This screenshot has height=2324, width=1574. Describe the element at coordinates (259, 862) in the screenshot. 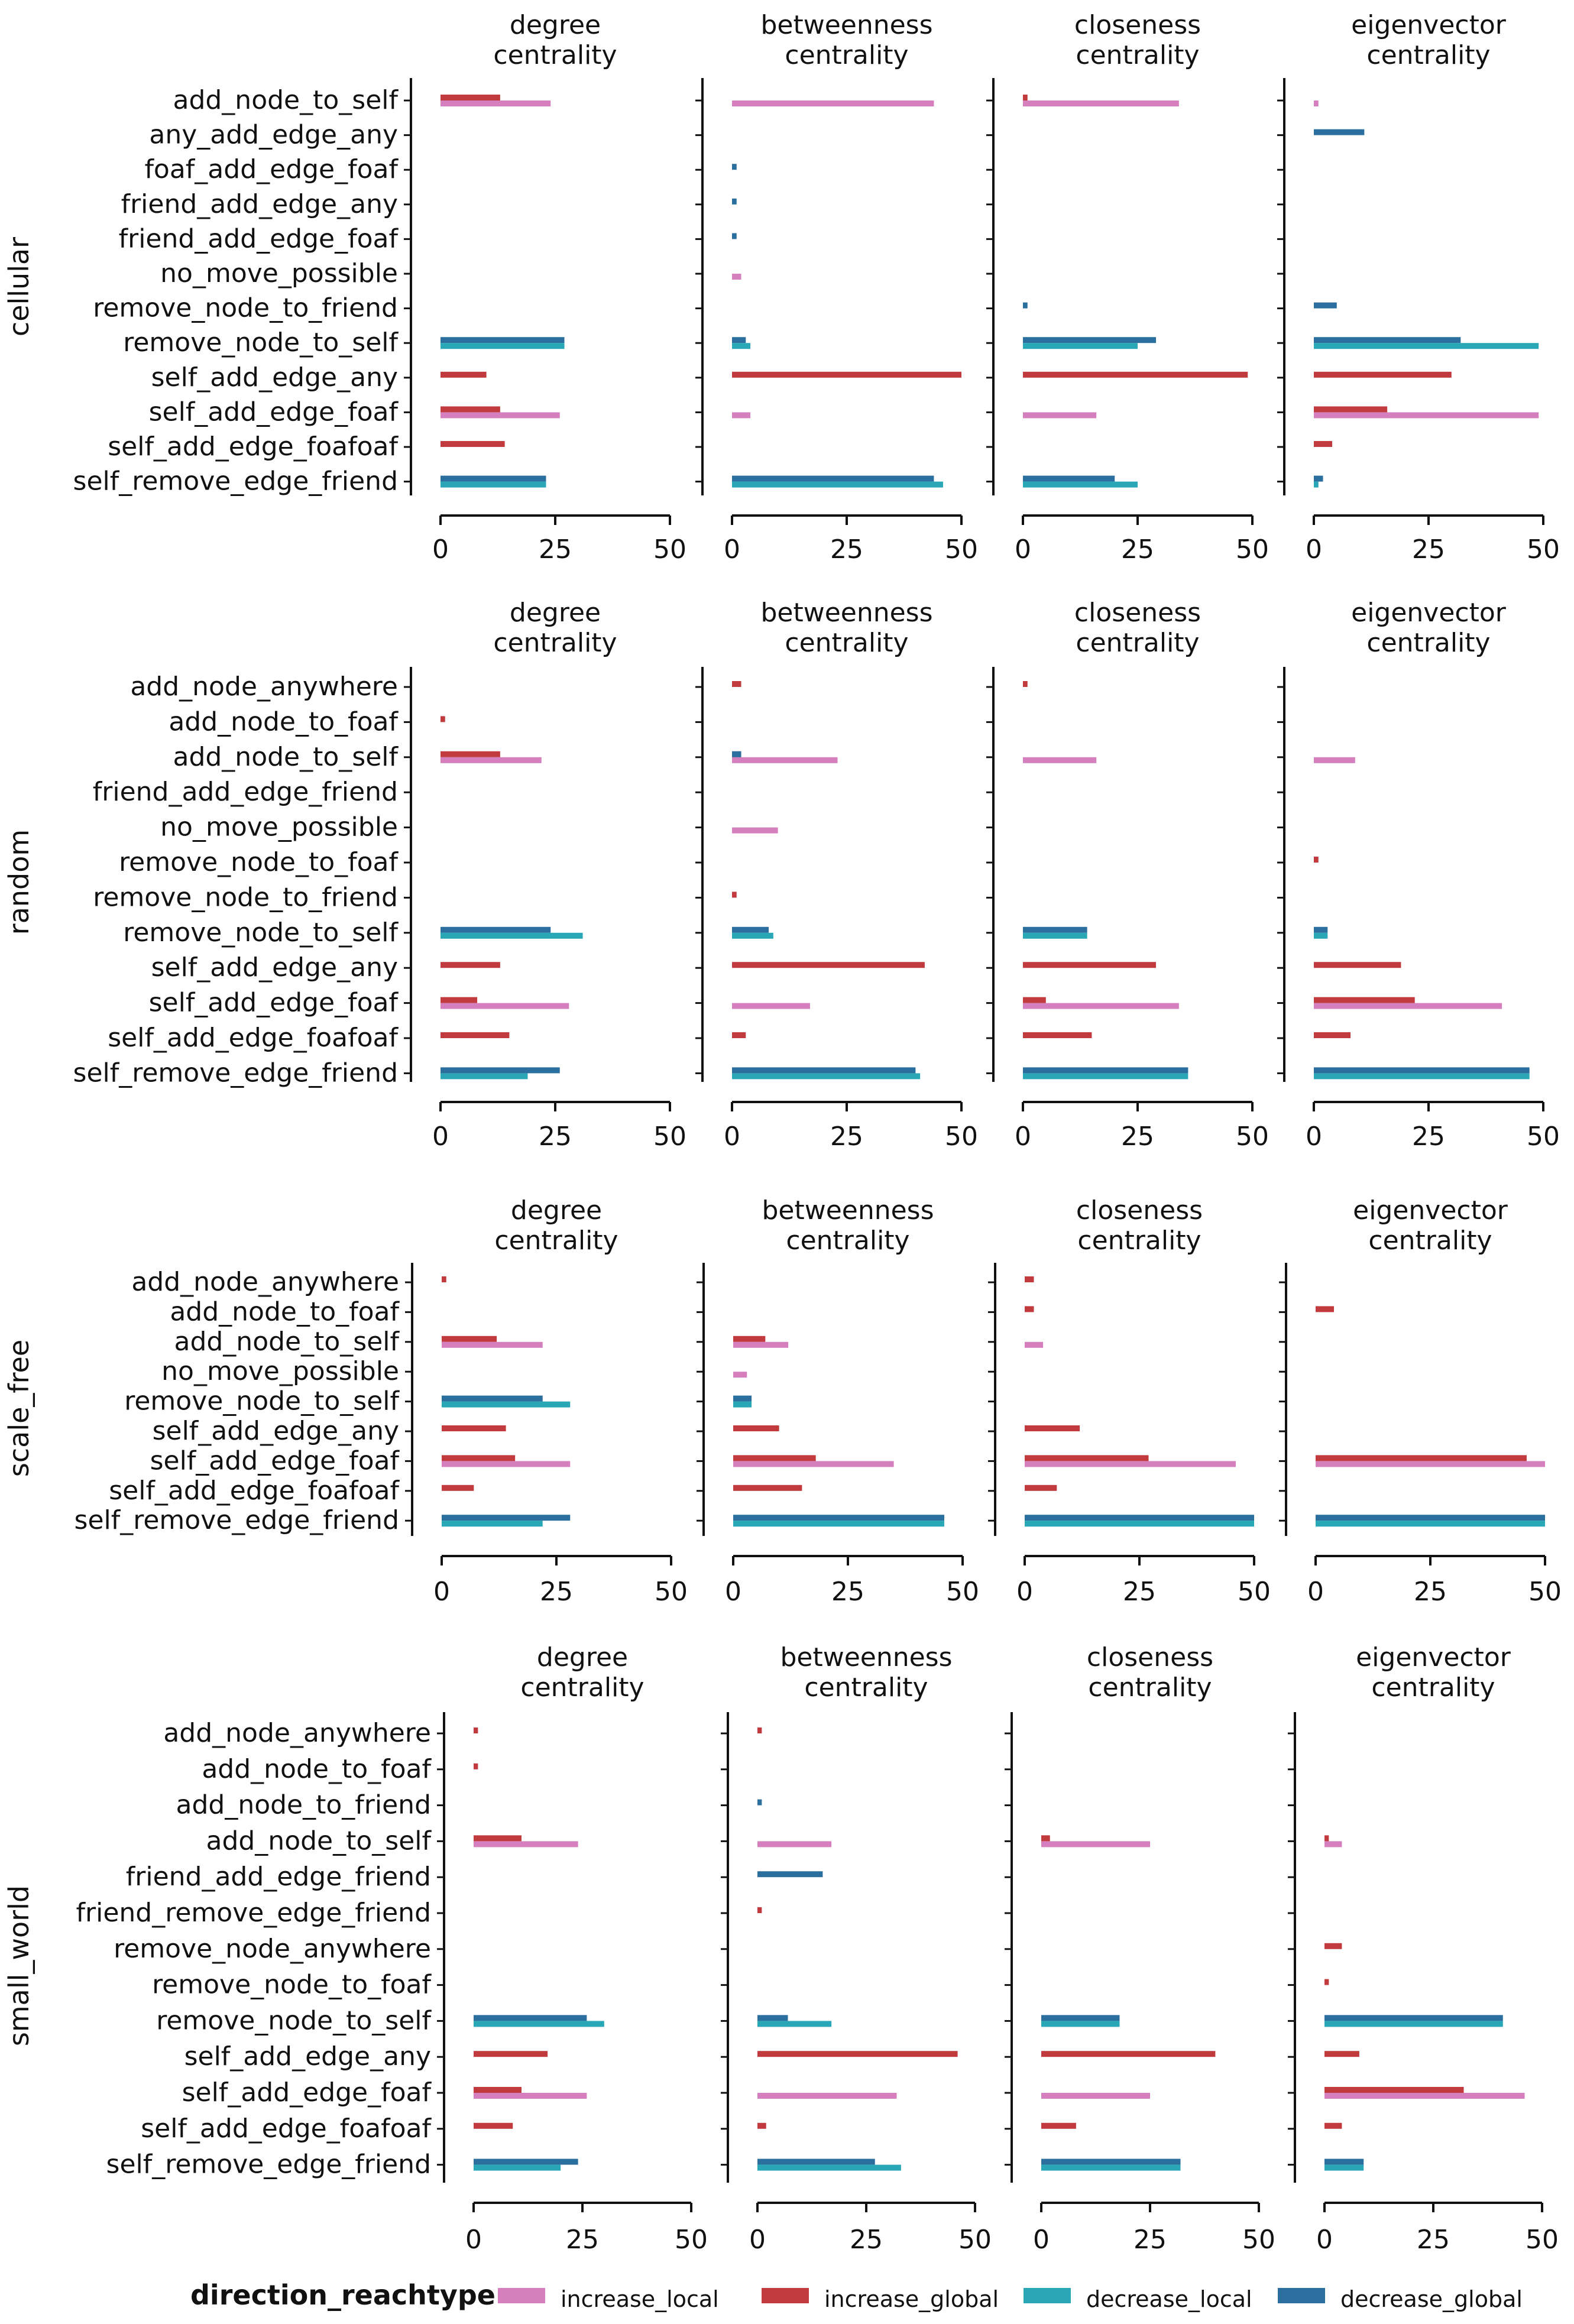

I see `y-tick-label: remove_node_to_foaf` at that location.